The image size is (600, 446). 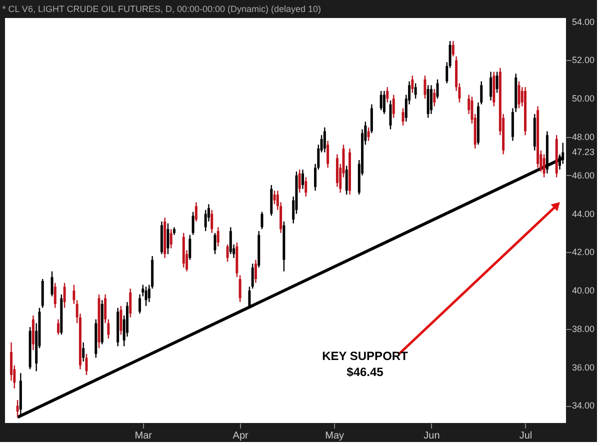 What do you see at coordinates (162, 9) in the screenshot?
I see `chart-title: * CL V6, LIGHT CRUDE OIL FUTURES, D, 00:00-00:00 (Dynamic) (delayed 10)` at bounding box center [162, 9].